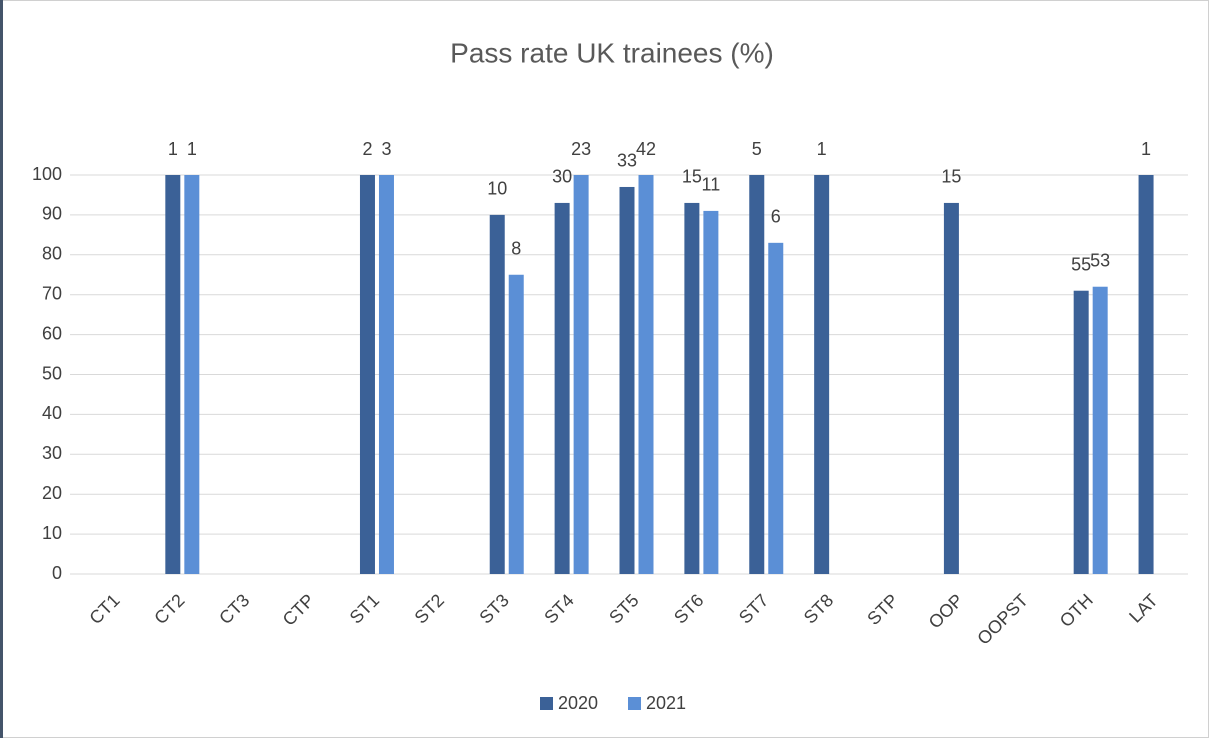 The width and height of the screenshot is (1209, 738). Describe the element at coordinates (646, 149) in the screenshot. I see `data-label: 42` at that location.